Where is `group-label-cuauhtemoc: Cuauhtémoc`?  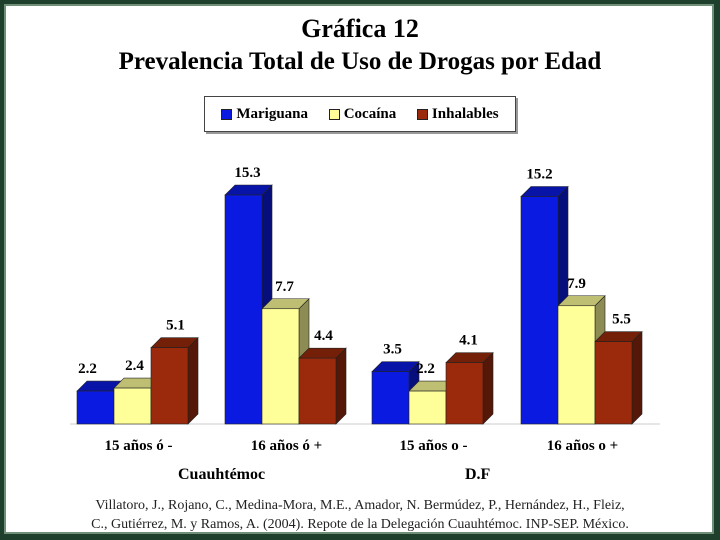
group-label-cuauhtemoc: Cuauhtémoc is located at coordinates (222, 474).